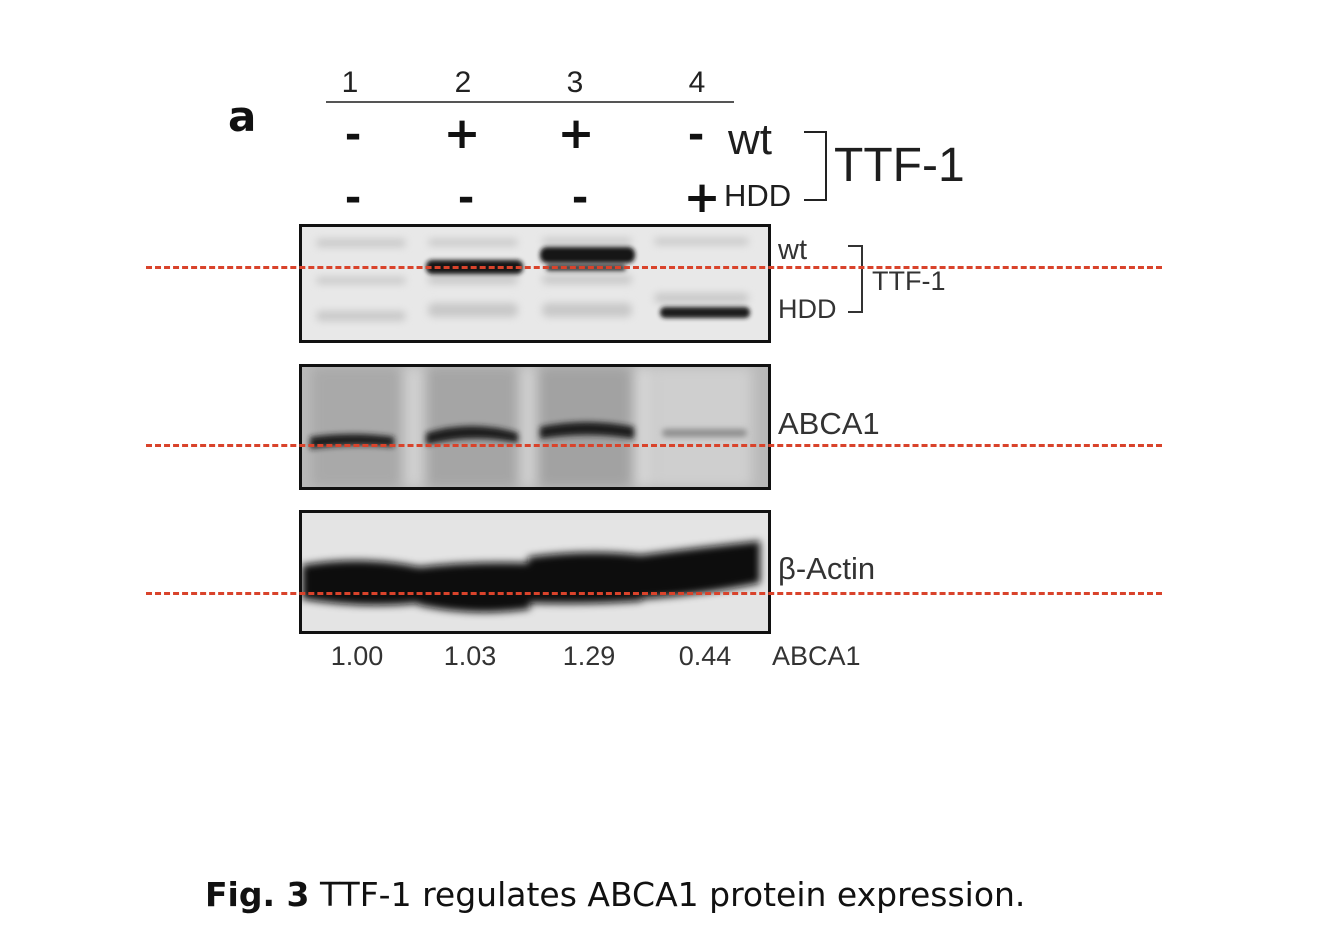  Describe the element at coordinates (654, 445) in the screenshot. I see `guide-line-abca1` at that location.